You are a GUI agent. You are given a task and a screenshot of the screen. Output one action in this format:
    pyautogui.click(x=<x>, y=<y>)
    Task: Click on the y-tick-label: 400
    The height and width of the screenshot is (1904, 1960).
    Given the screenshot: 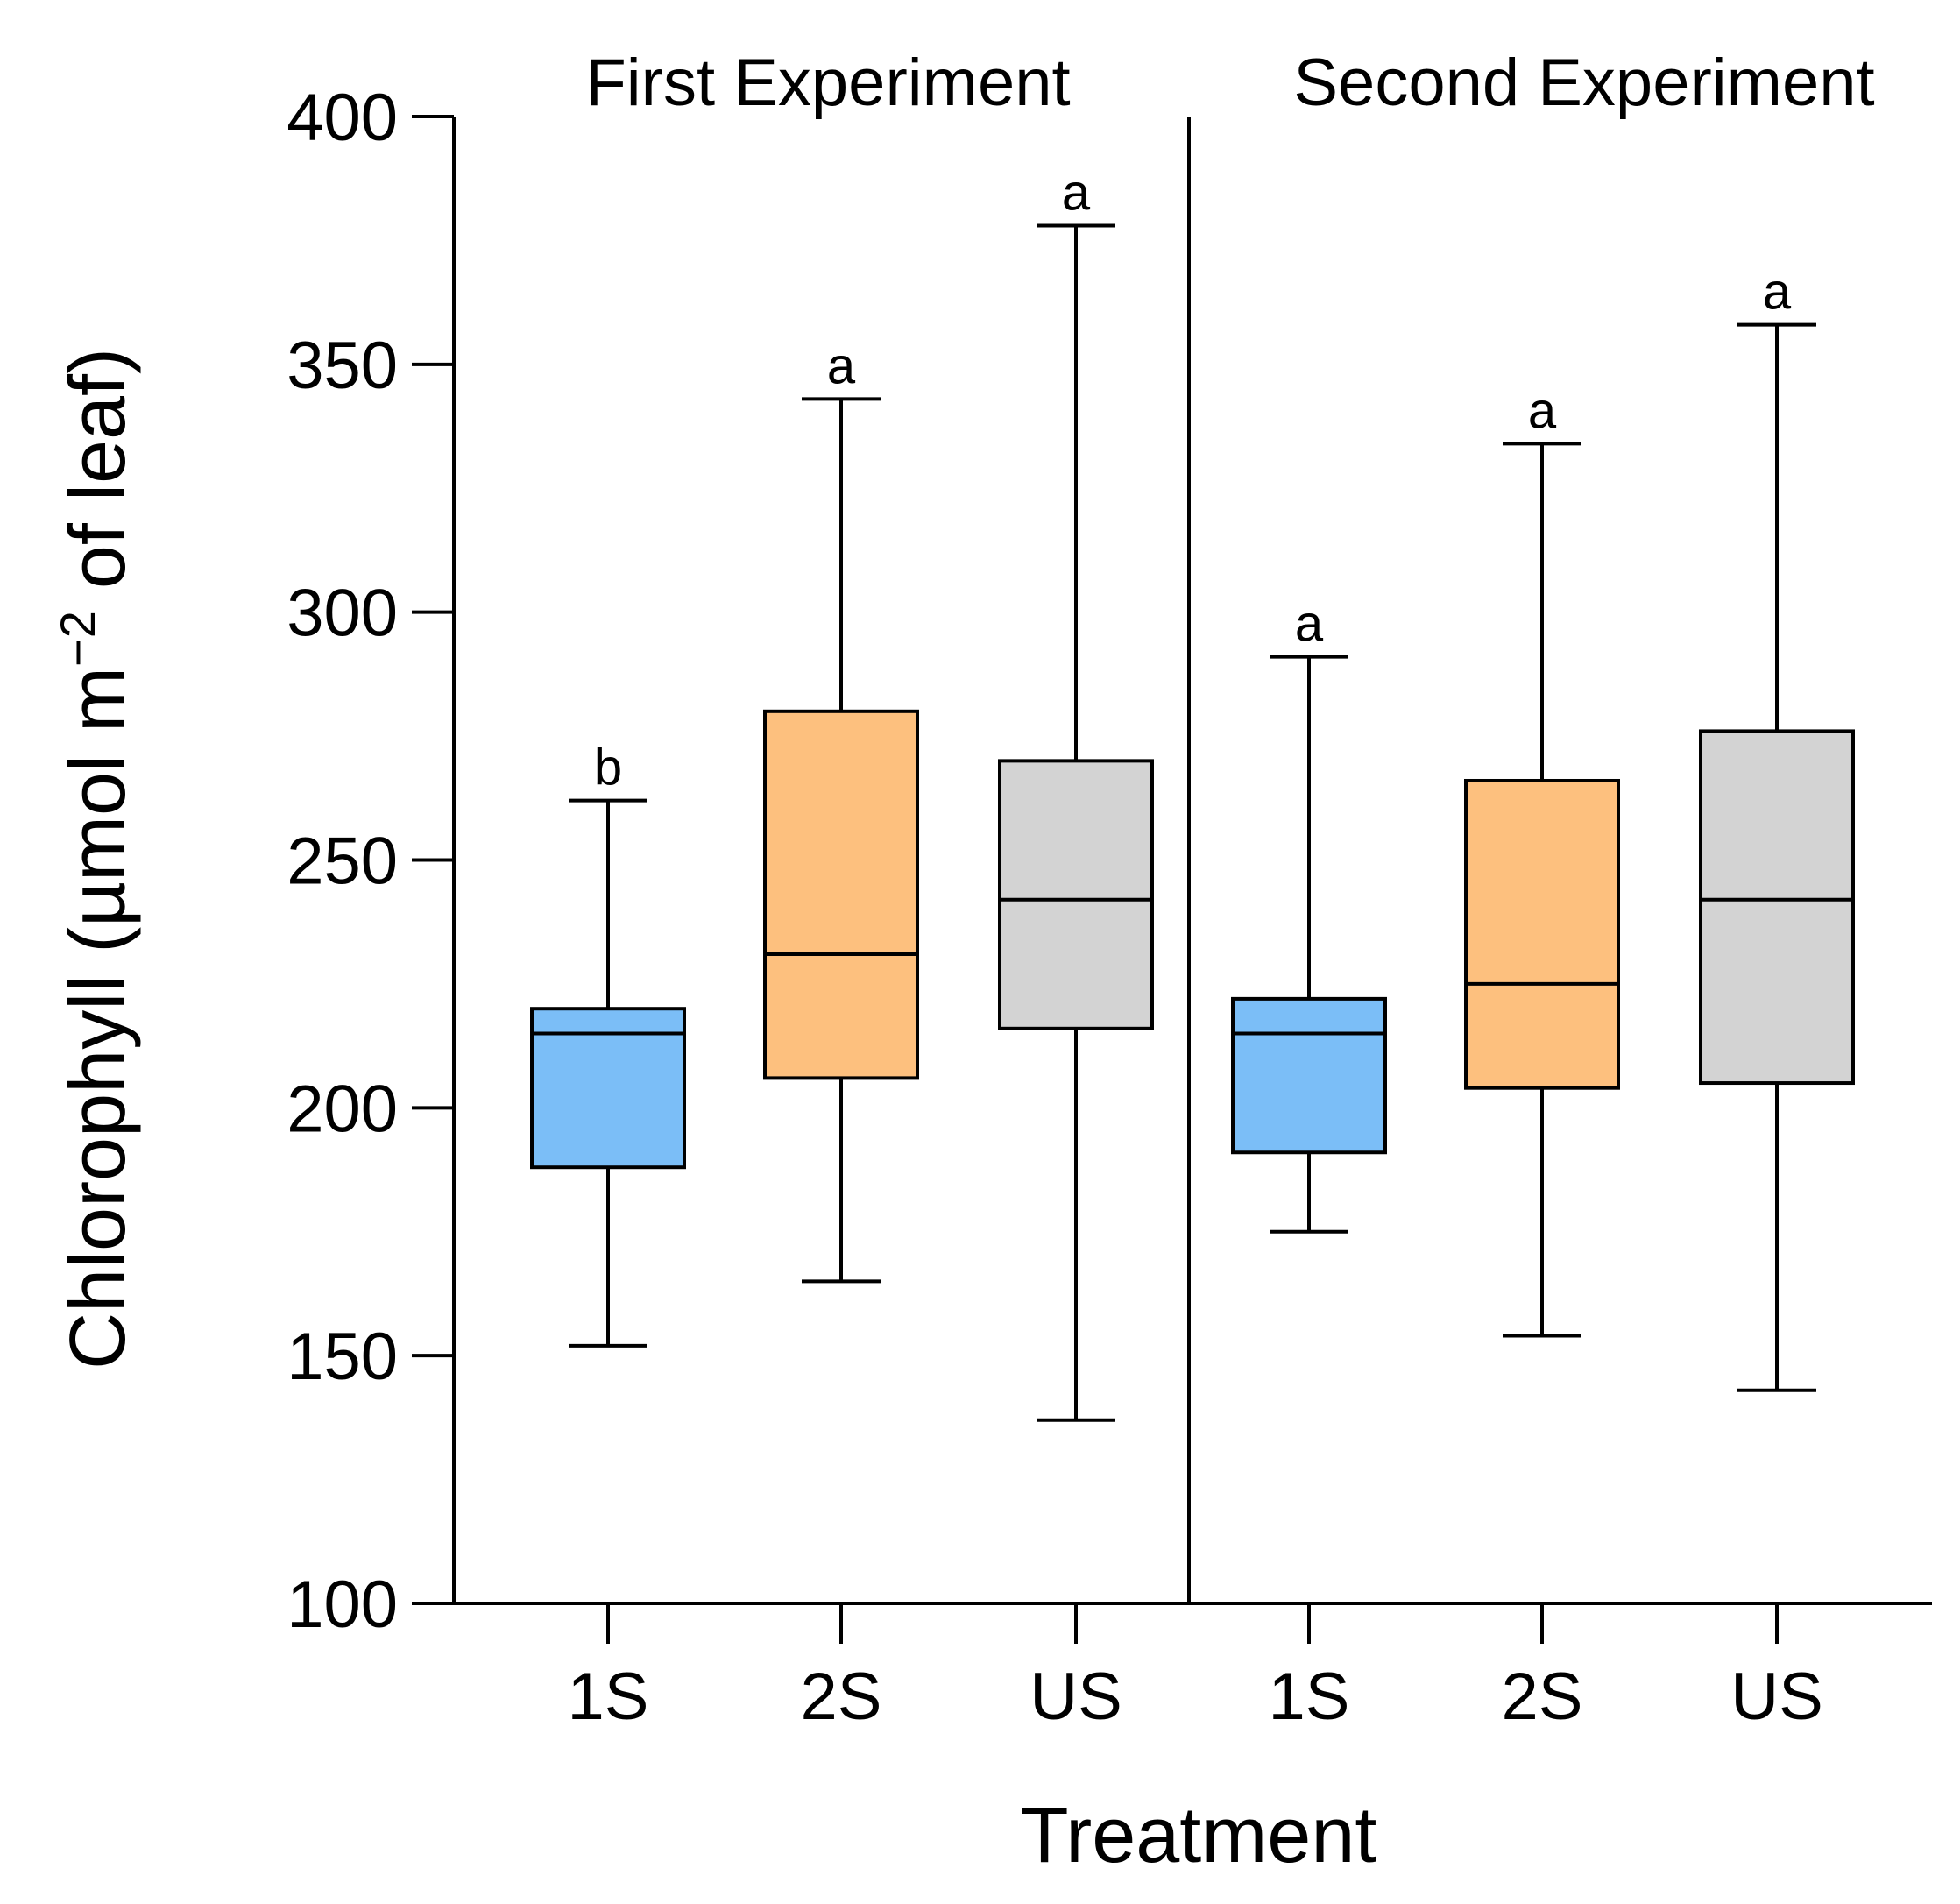 What is the action you would take?
    pyautogui.click(x=342, y=118)
    